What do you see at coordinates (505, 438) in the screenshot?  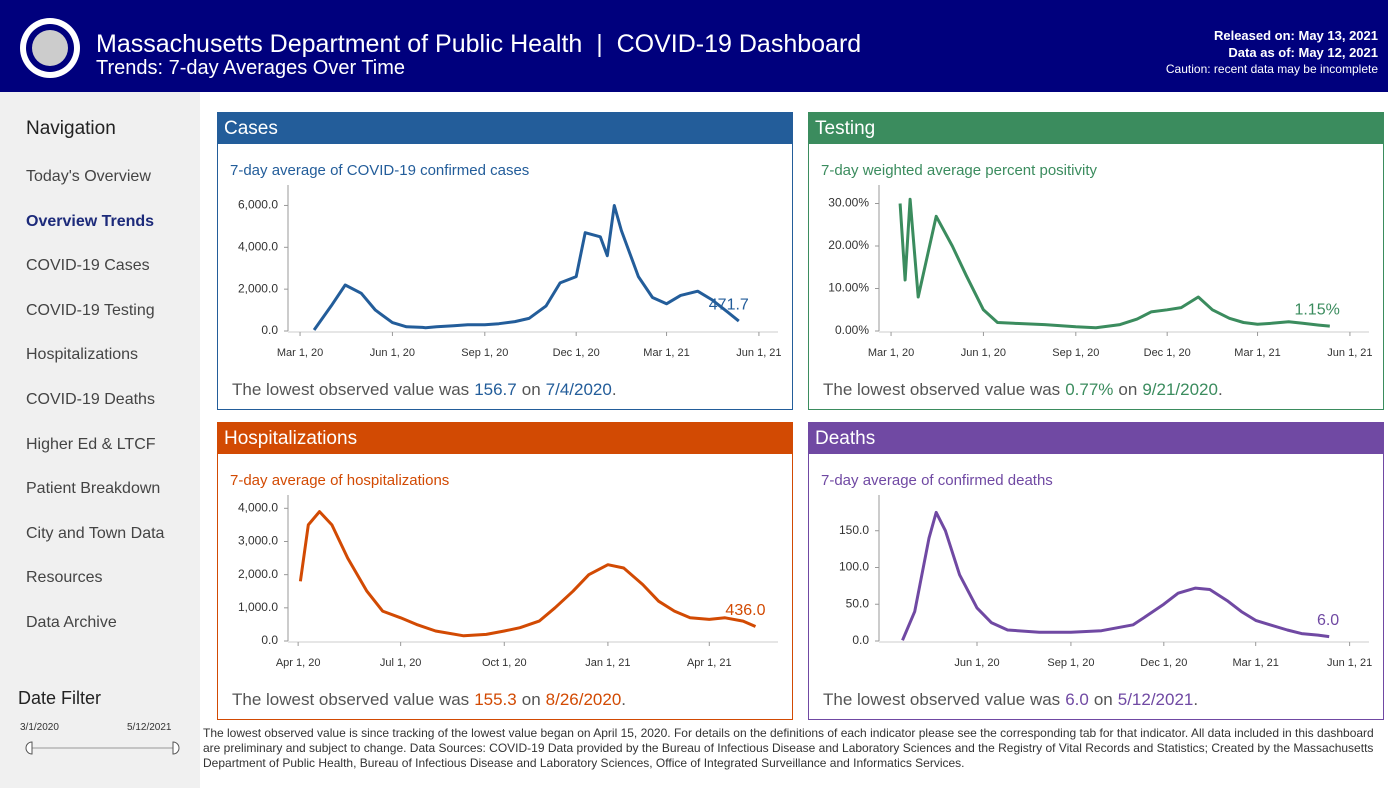 I see `panel-title: Hospitalizations` at bounding box center [505, 438].